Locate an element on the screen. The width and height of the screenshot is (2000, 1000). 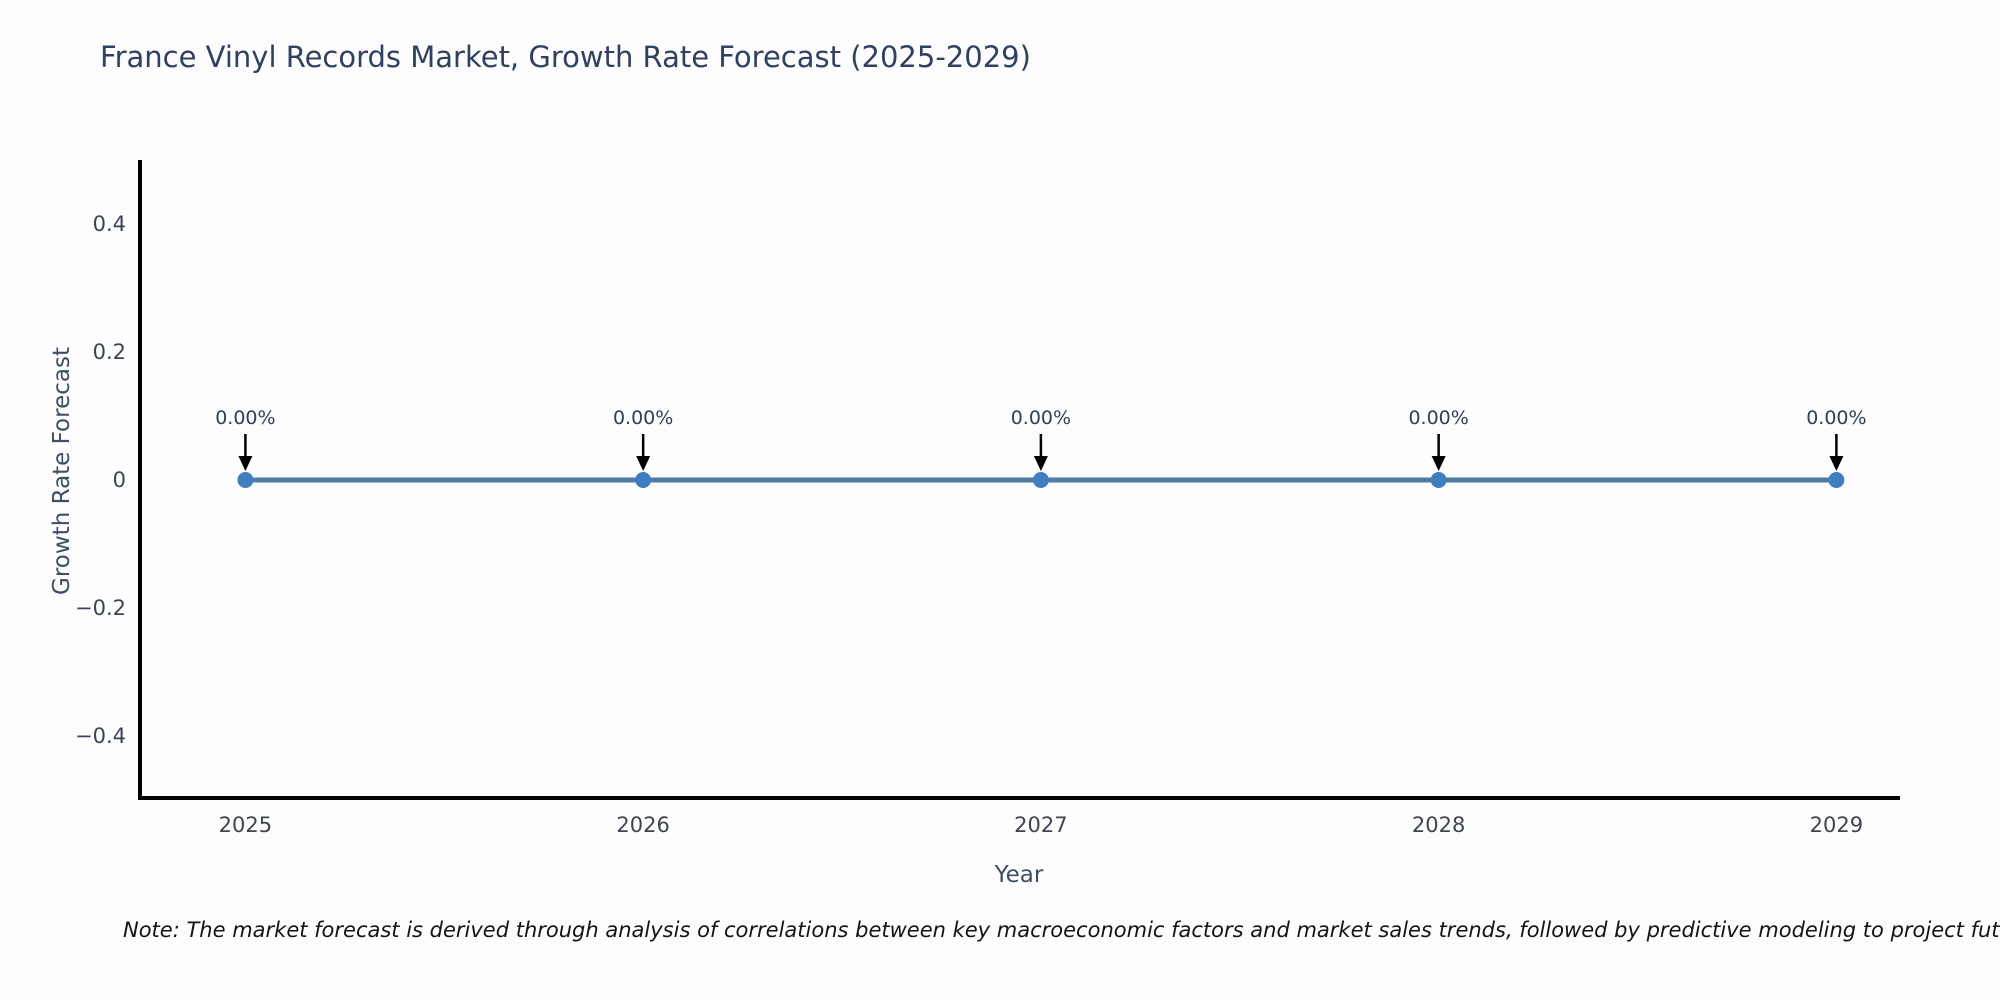
y-tick-label: 0 is located at coordinates (119, 480).